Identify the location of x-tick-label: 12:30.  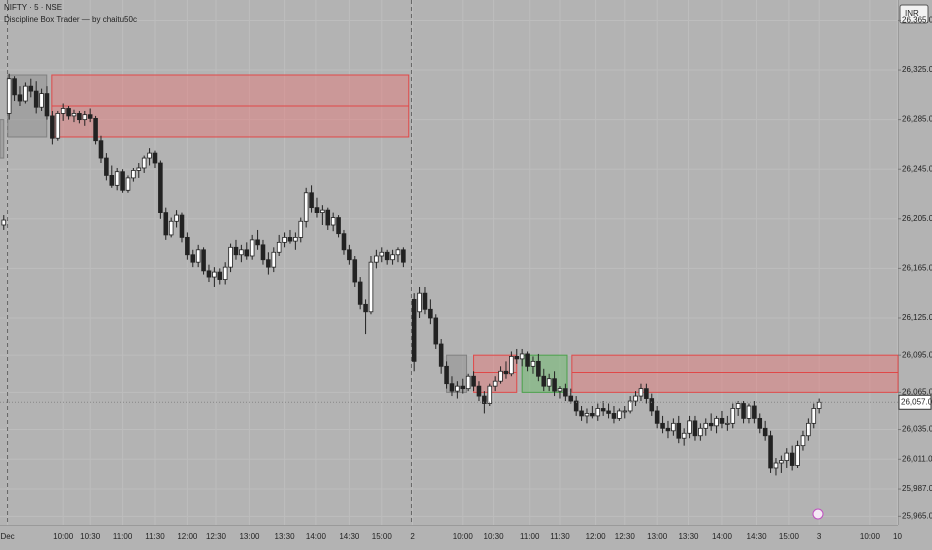
(625, 536).